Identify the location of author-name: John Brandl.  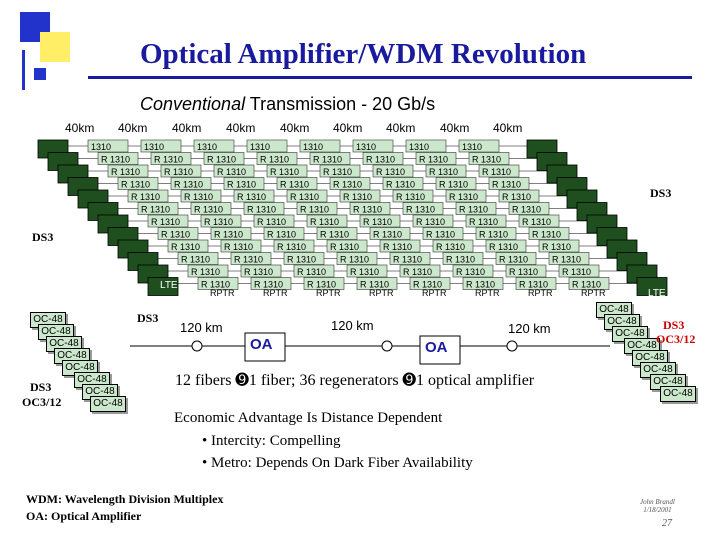
(657, 502).